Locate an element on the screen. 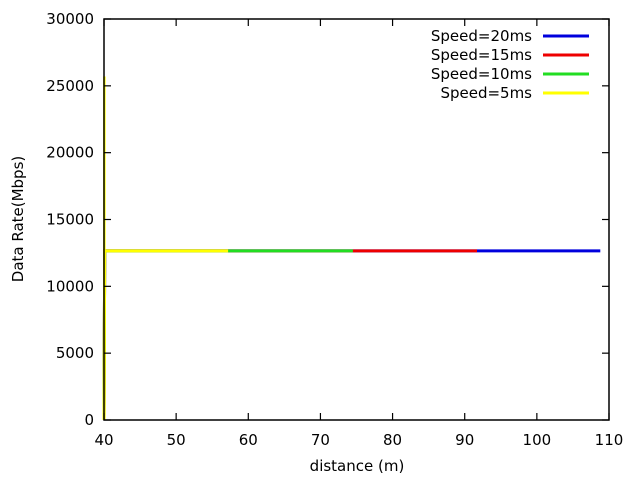 This screenshot has width=640, height=480. y-axis-title: Data Rate(Mbps) is located at coordinates (18, 219).